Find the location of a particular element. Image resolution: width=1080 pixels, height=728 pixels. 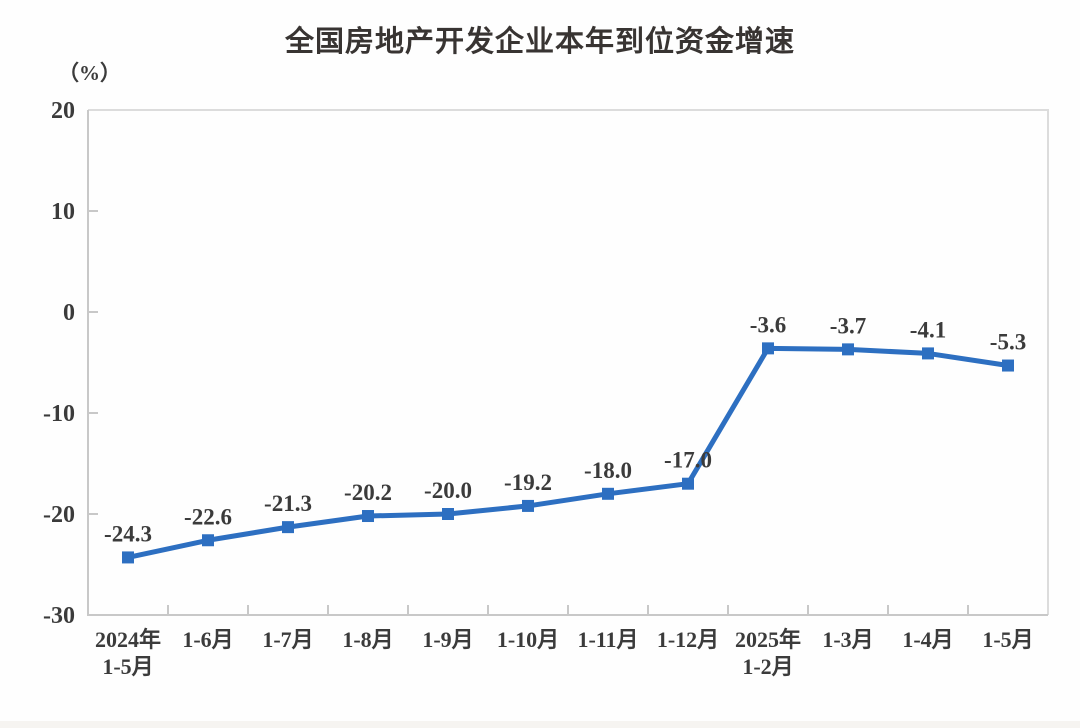

data-point-label: -21.3 is located at coordinates (288, 503).